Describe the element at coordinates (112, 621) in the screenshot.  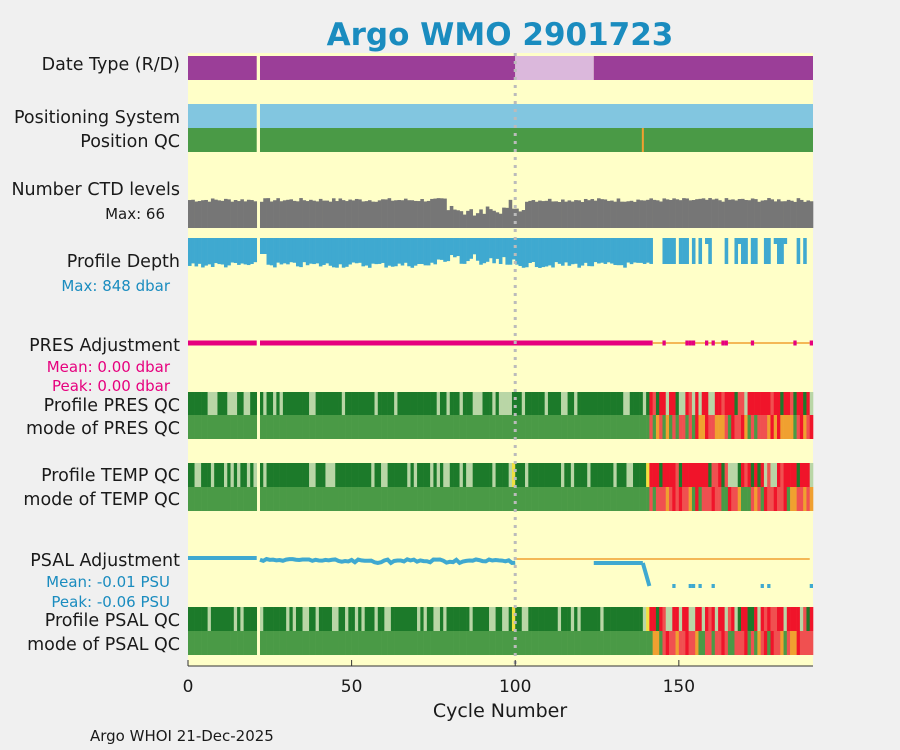
I see `profile-psal-qc-label: Profile PSAL QC` at that location.